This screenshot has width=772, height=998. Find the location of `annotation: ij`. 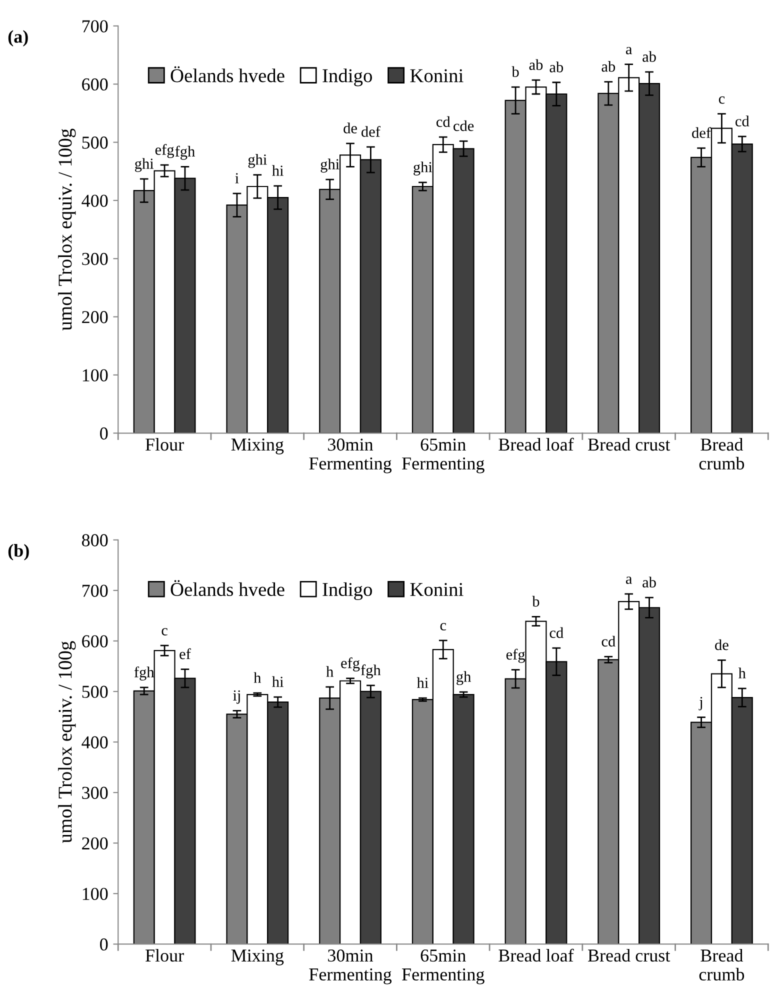

annotation: ij is located at coordinates (236, 697).